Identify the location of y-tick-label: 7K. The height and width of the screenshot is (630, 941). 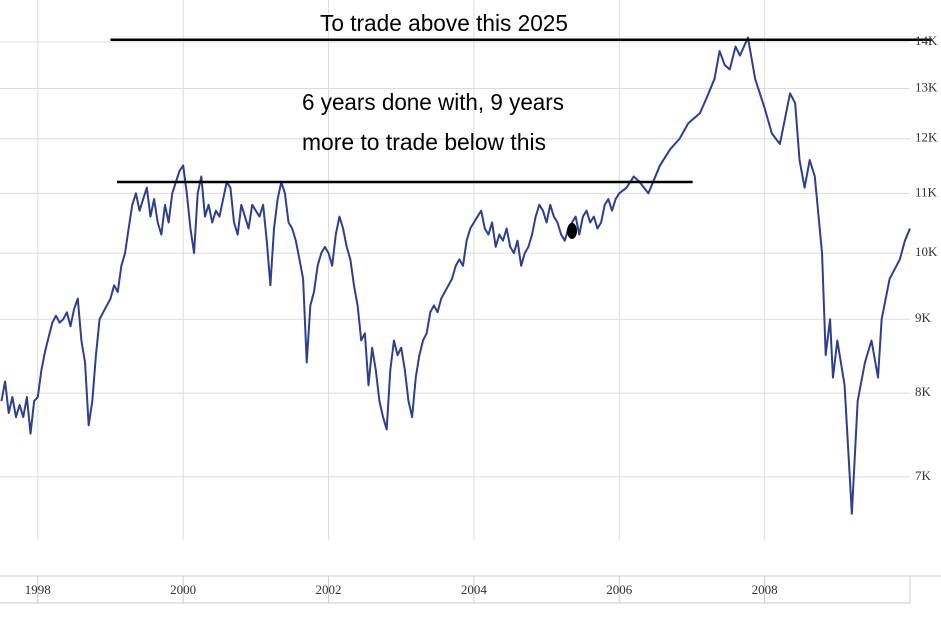
(923, 475).